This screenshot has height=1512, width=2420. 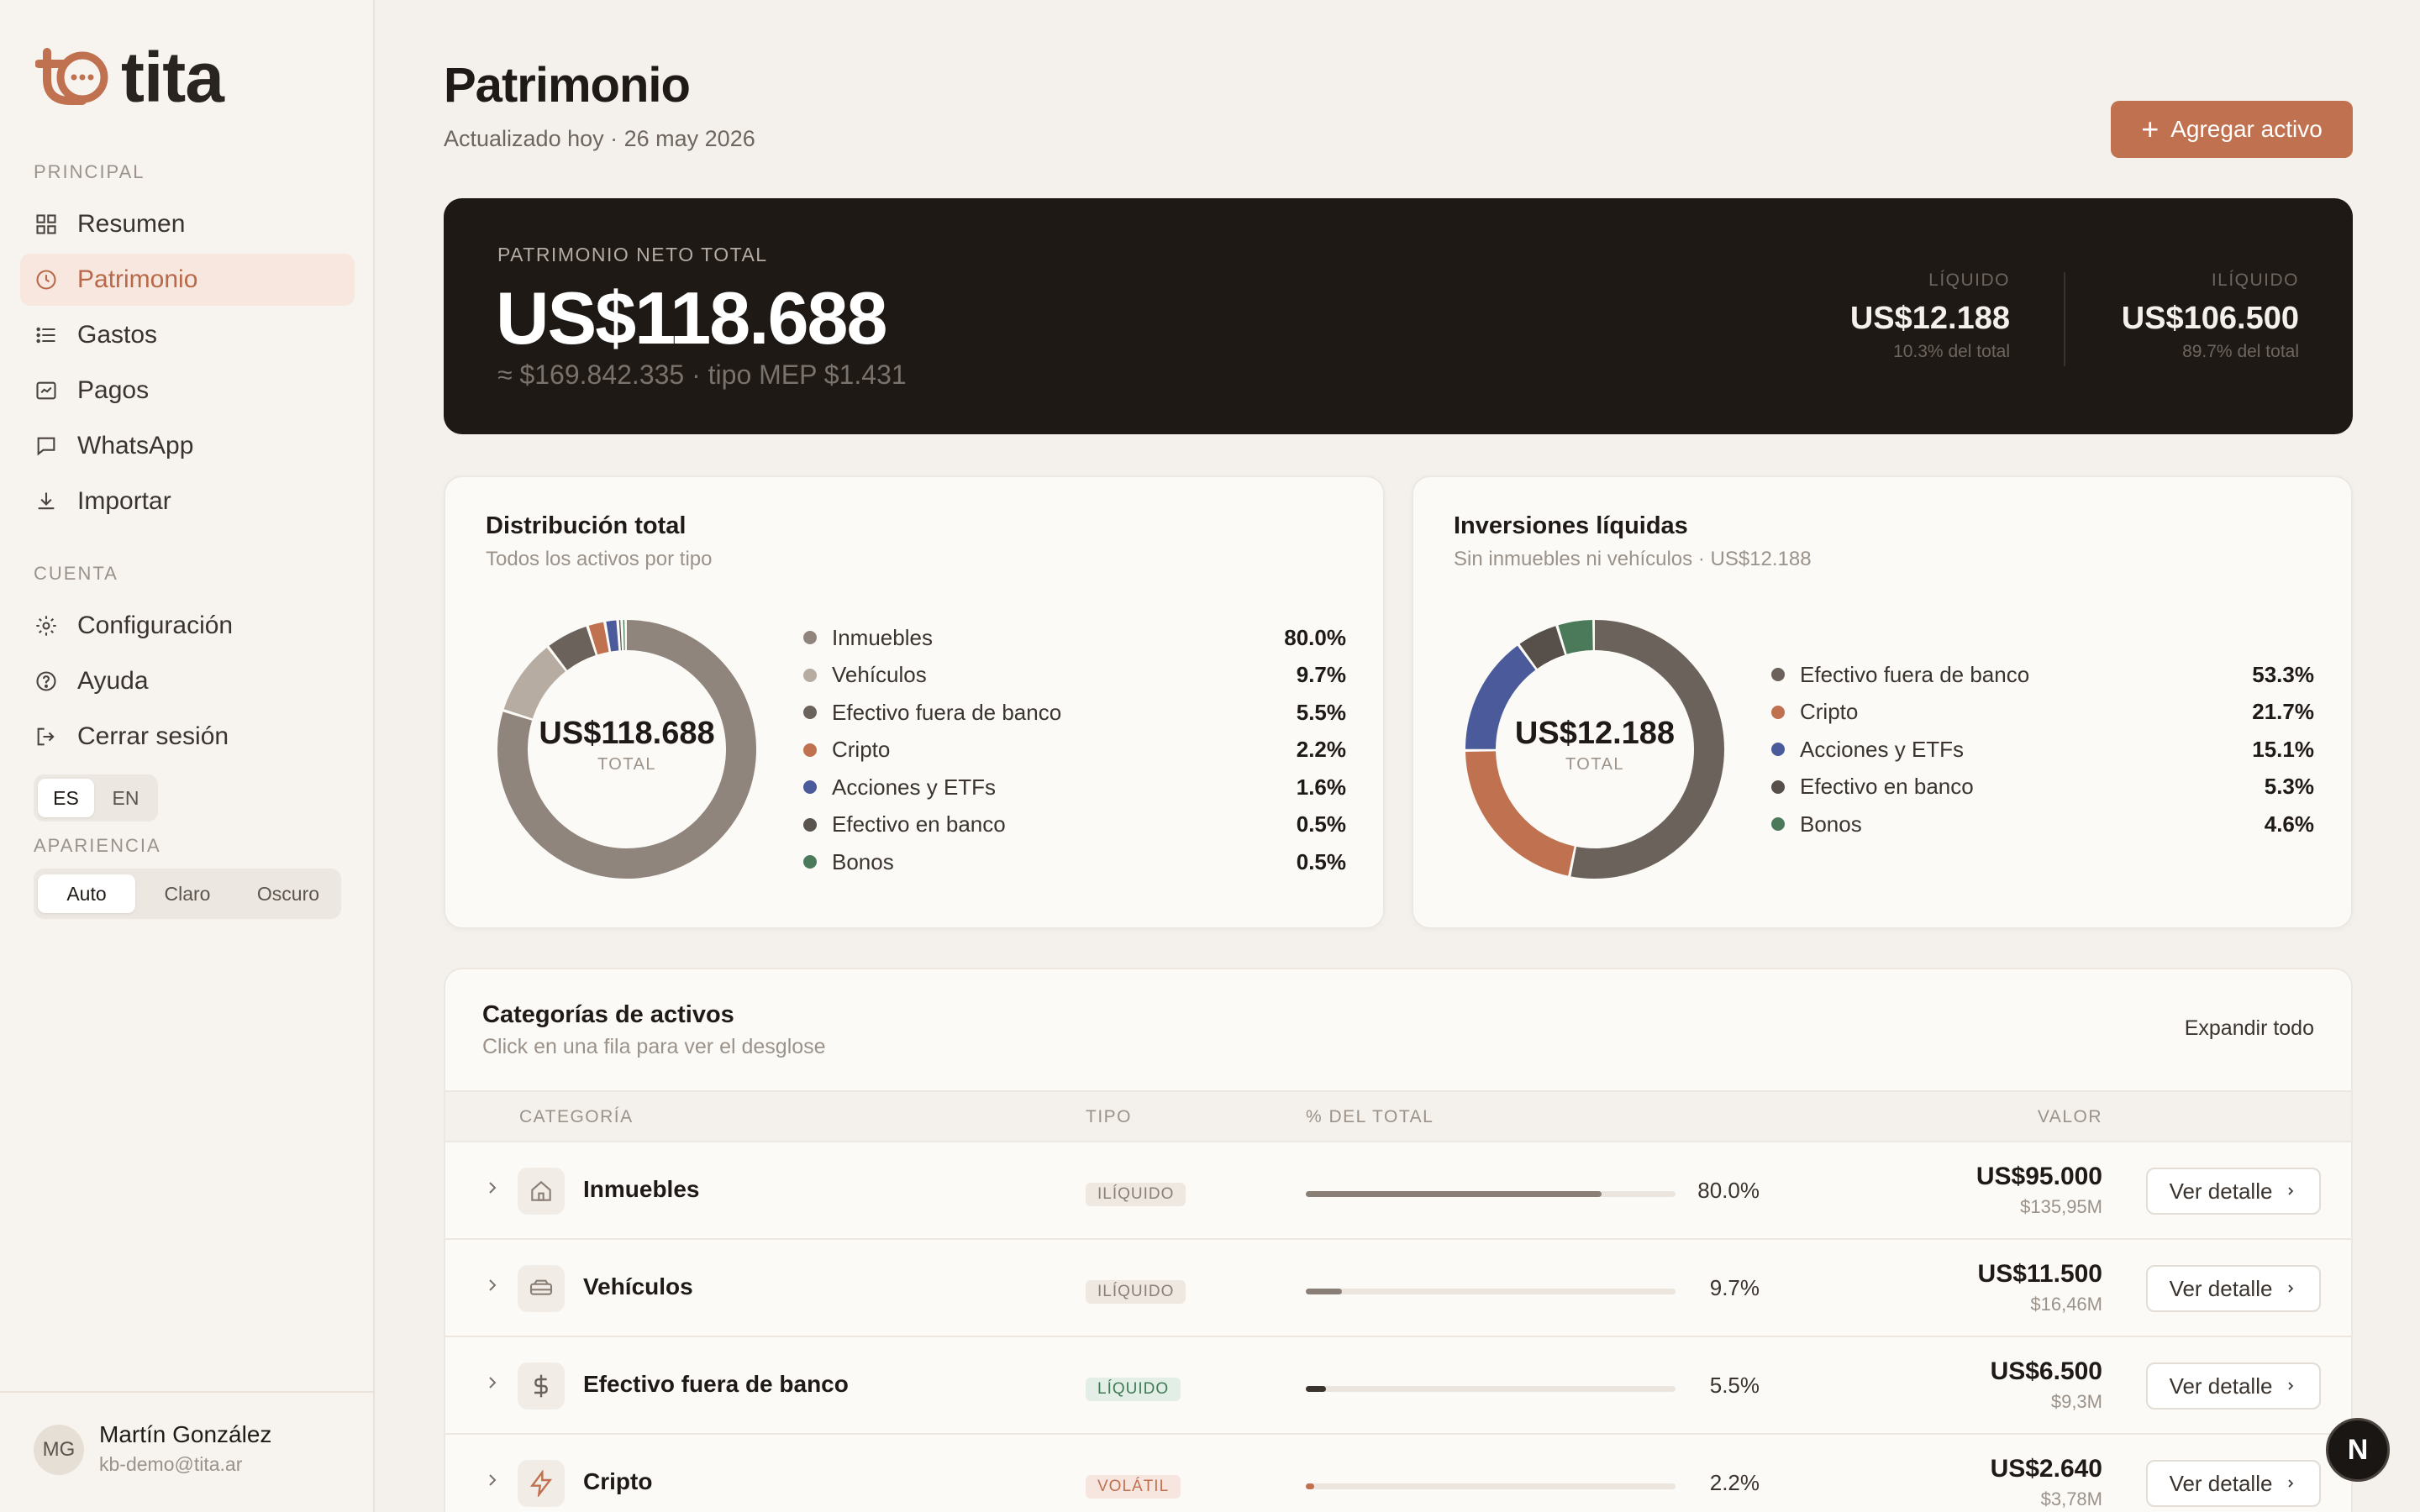 I want to click on chat-icon, so click(x=46, y=446).